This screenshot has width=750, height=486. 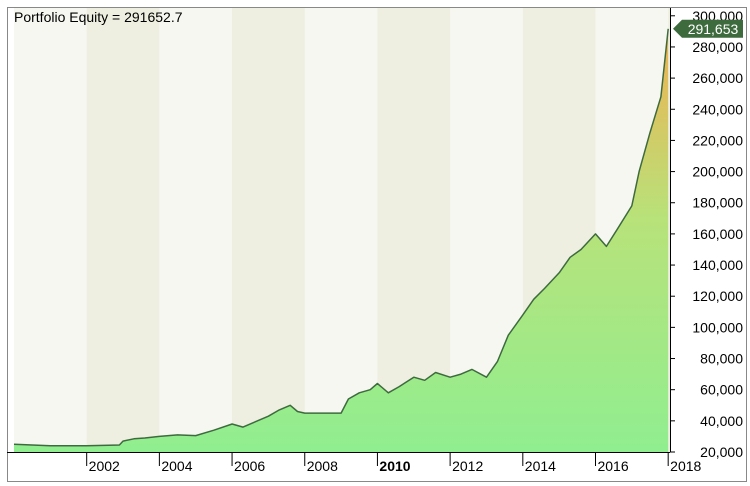 I want to click on x-tick-label: 2012, so click(x=467, y=466).